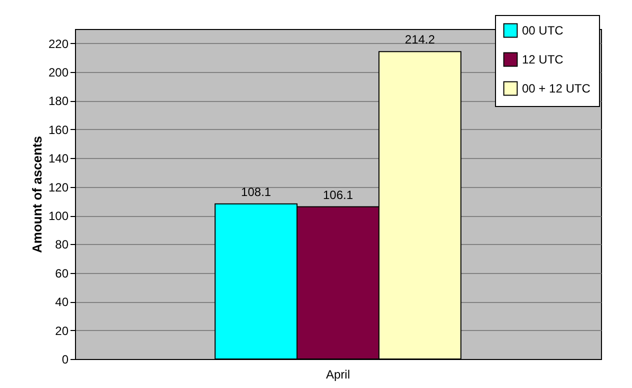 The height and width of the screenshot is (388, 632). Describe the element at coordinates (58, 101) in the screenshot. I see `y-tick-label: 180` at that location.